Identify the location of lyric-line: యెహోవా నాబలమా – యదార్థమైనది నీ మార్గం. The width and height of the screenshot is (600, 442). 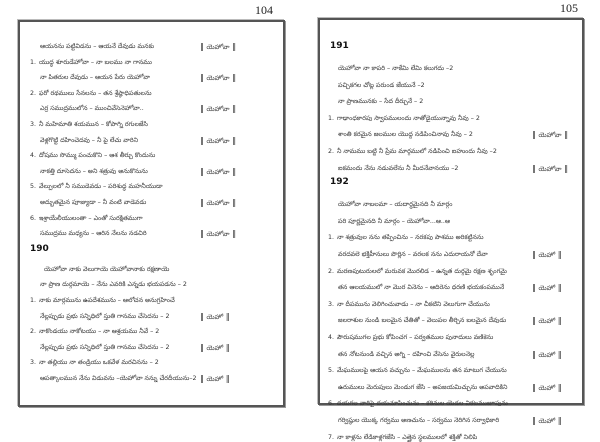
(395, 204).